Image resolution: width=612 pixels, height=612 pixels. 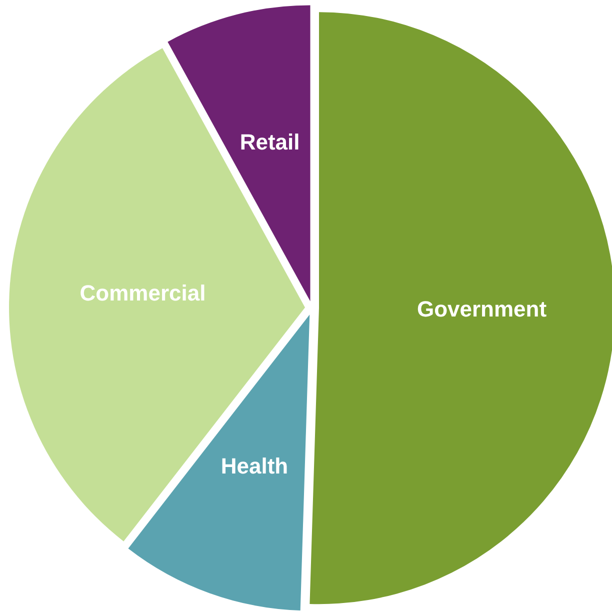 What do you see at coordinates (254, 466) in the screenshot?
I see `slice-label: Health` at bounding box center [254, 466].